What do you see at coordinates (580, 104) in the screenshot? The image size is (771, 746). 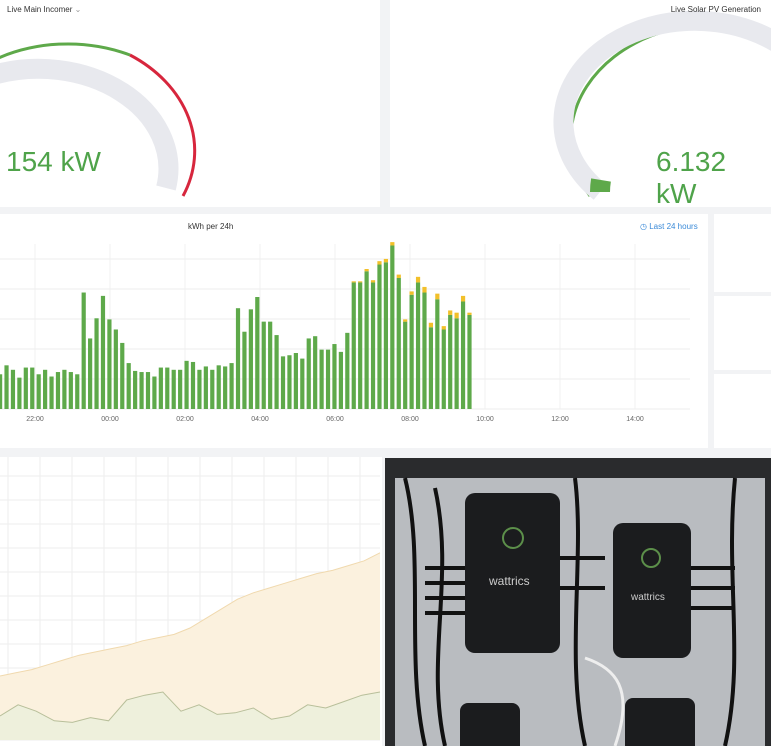 I see `gauge-panel-solar-pv: Live Solar PV Generation 6.132 kW` at bounding box center [580, 104].